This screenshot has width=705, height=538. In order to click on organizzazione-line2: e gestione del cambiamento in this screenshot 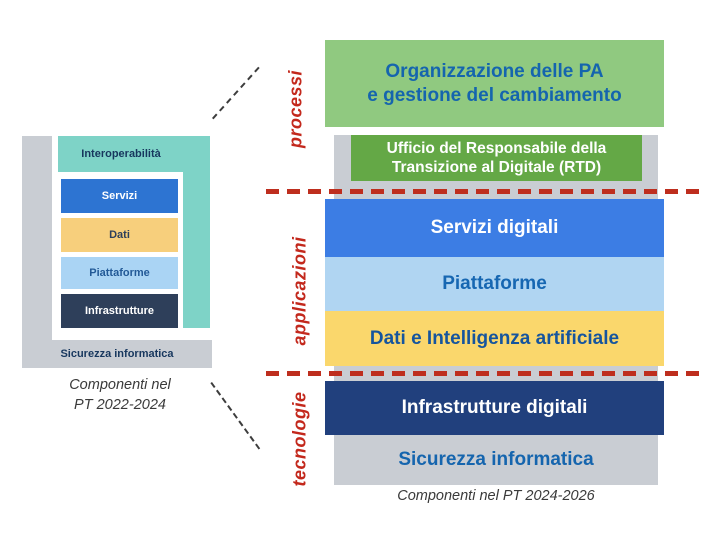, I will do `click(494, 95)`.